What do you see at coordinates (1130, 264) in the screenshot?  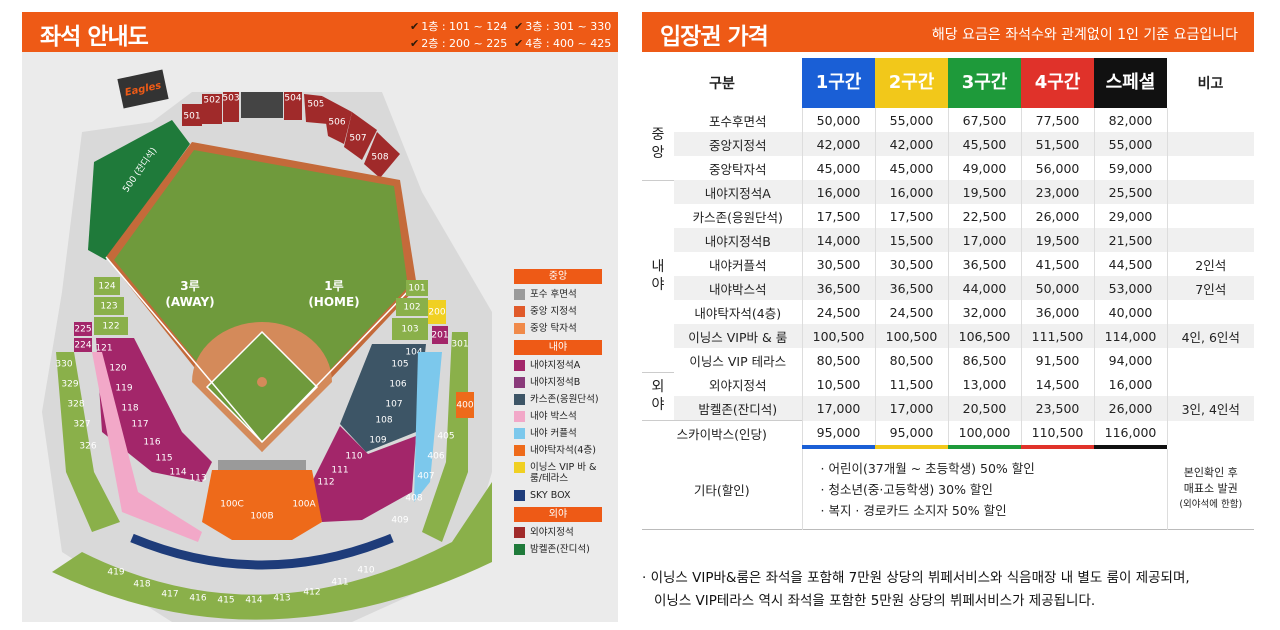 I see `price-cell: 44,500` at bounding box center [1130, 264].